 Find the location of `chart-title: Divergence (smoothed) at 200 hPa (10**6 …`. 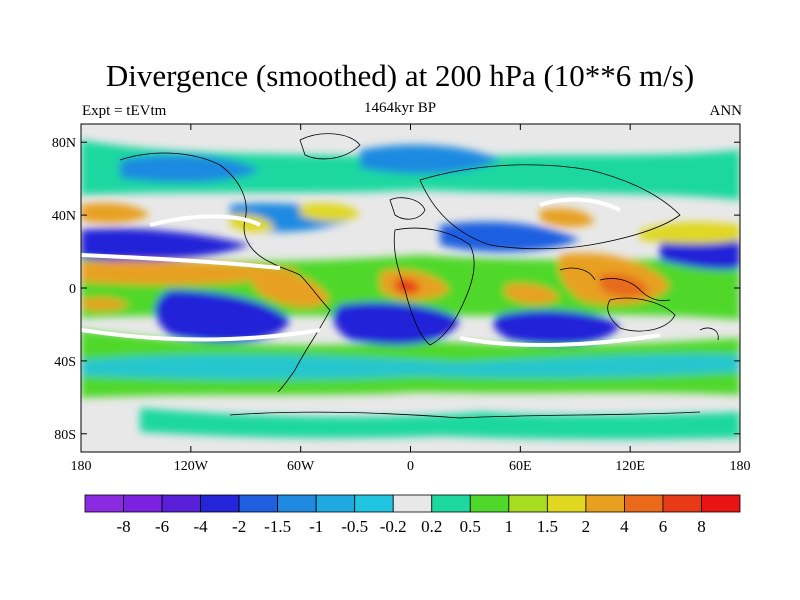

chart-title: Divergence (smoothed) at 200 hPa (10**6 … is located at coordinates (400, 75).